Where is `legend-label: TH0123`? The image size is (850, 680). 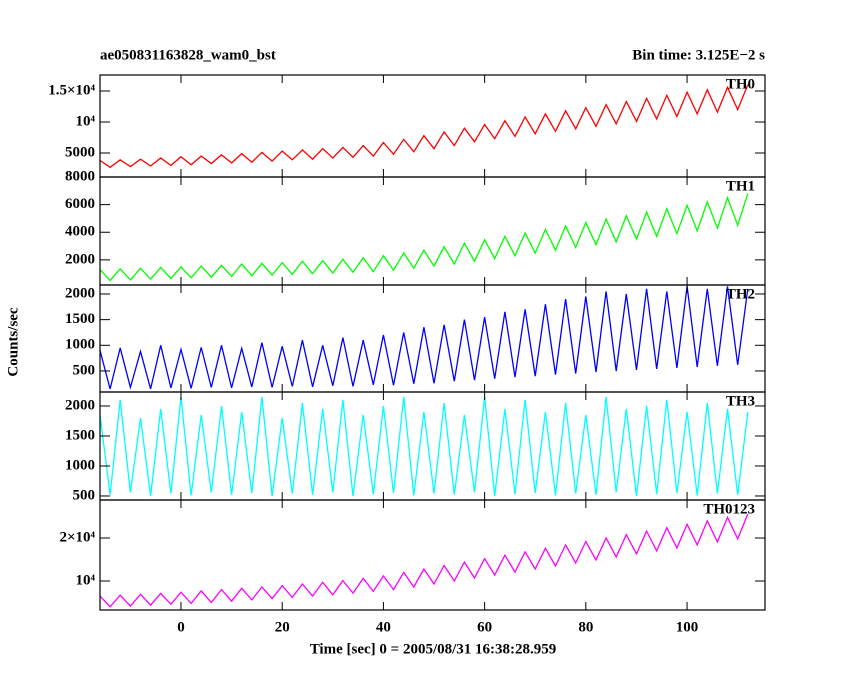
legend-label: TH0123 is located at coordinates (729, 509).